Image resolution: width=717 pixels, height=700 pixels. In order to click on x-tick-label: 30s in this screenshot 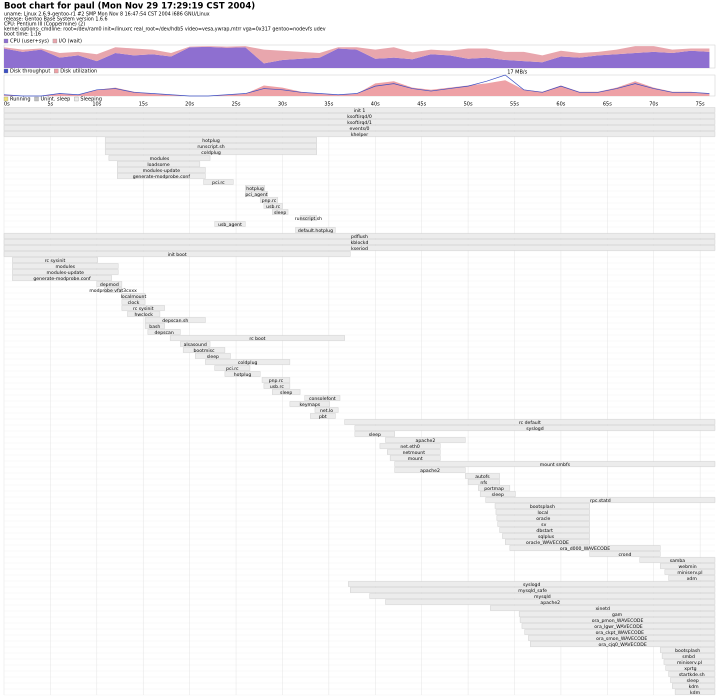, I will do `click(282, 105)`.